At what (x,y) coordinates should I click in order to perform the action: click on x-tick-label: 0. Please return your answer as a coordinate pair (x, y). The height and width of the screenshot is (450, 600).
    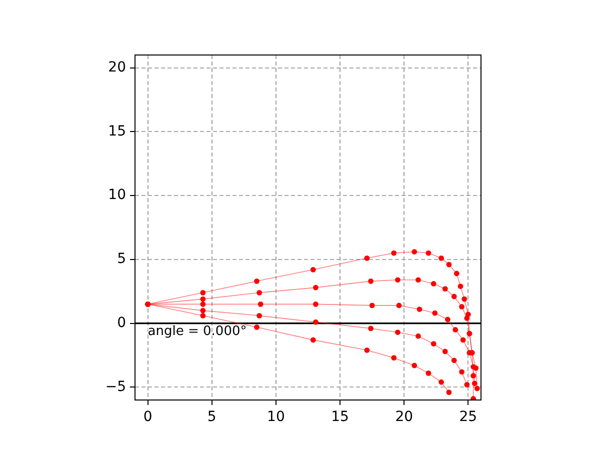
    Looking at the image, I should click on (147, 417).